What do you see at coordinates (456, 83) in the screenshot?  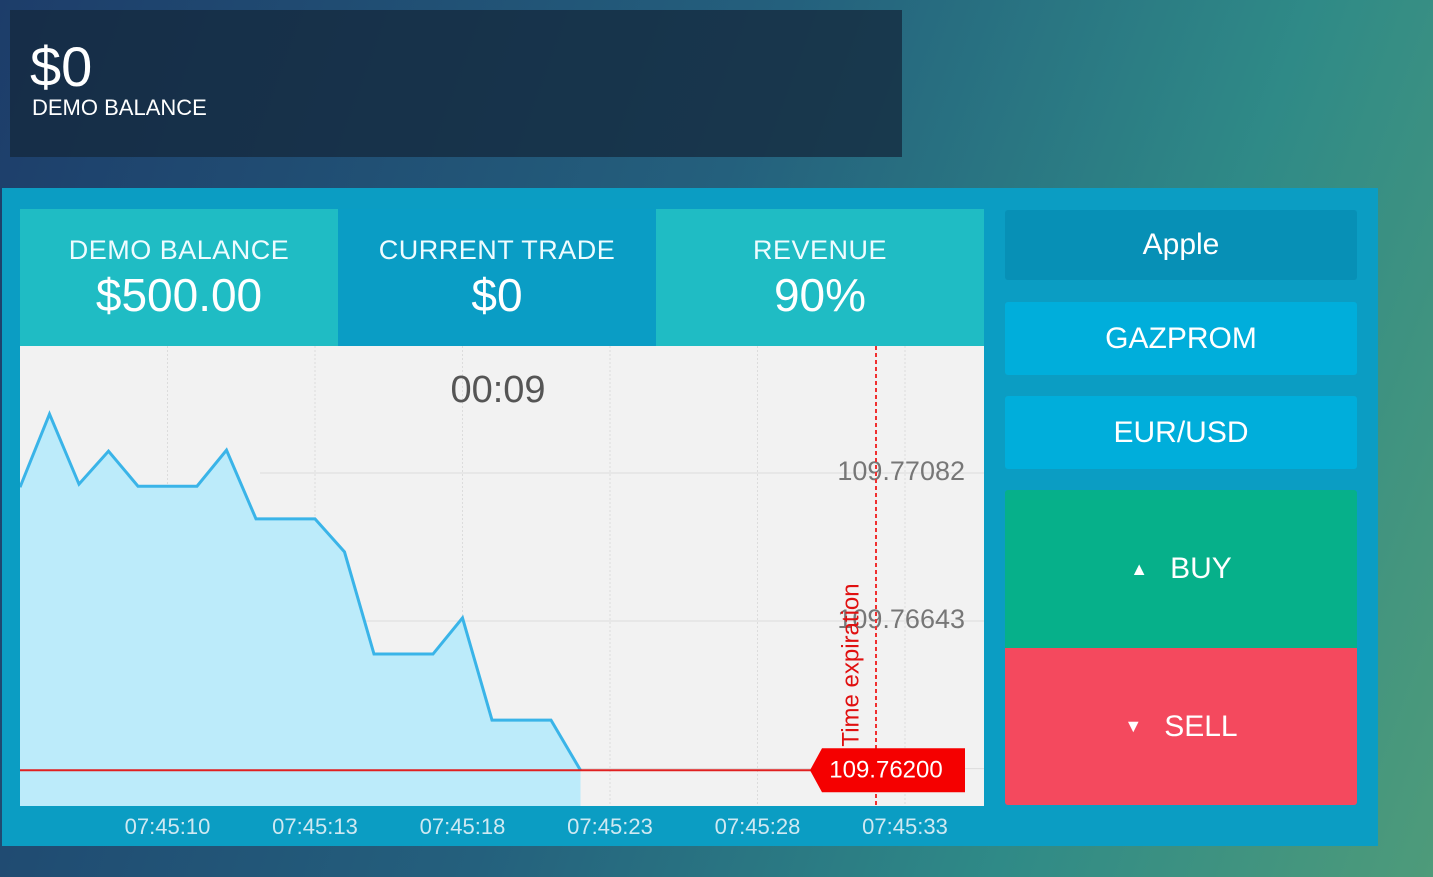 I see `header-panel: $0 DEMO BALANCE` at bounding box center [456, 83].